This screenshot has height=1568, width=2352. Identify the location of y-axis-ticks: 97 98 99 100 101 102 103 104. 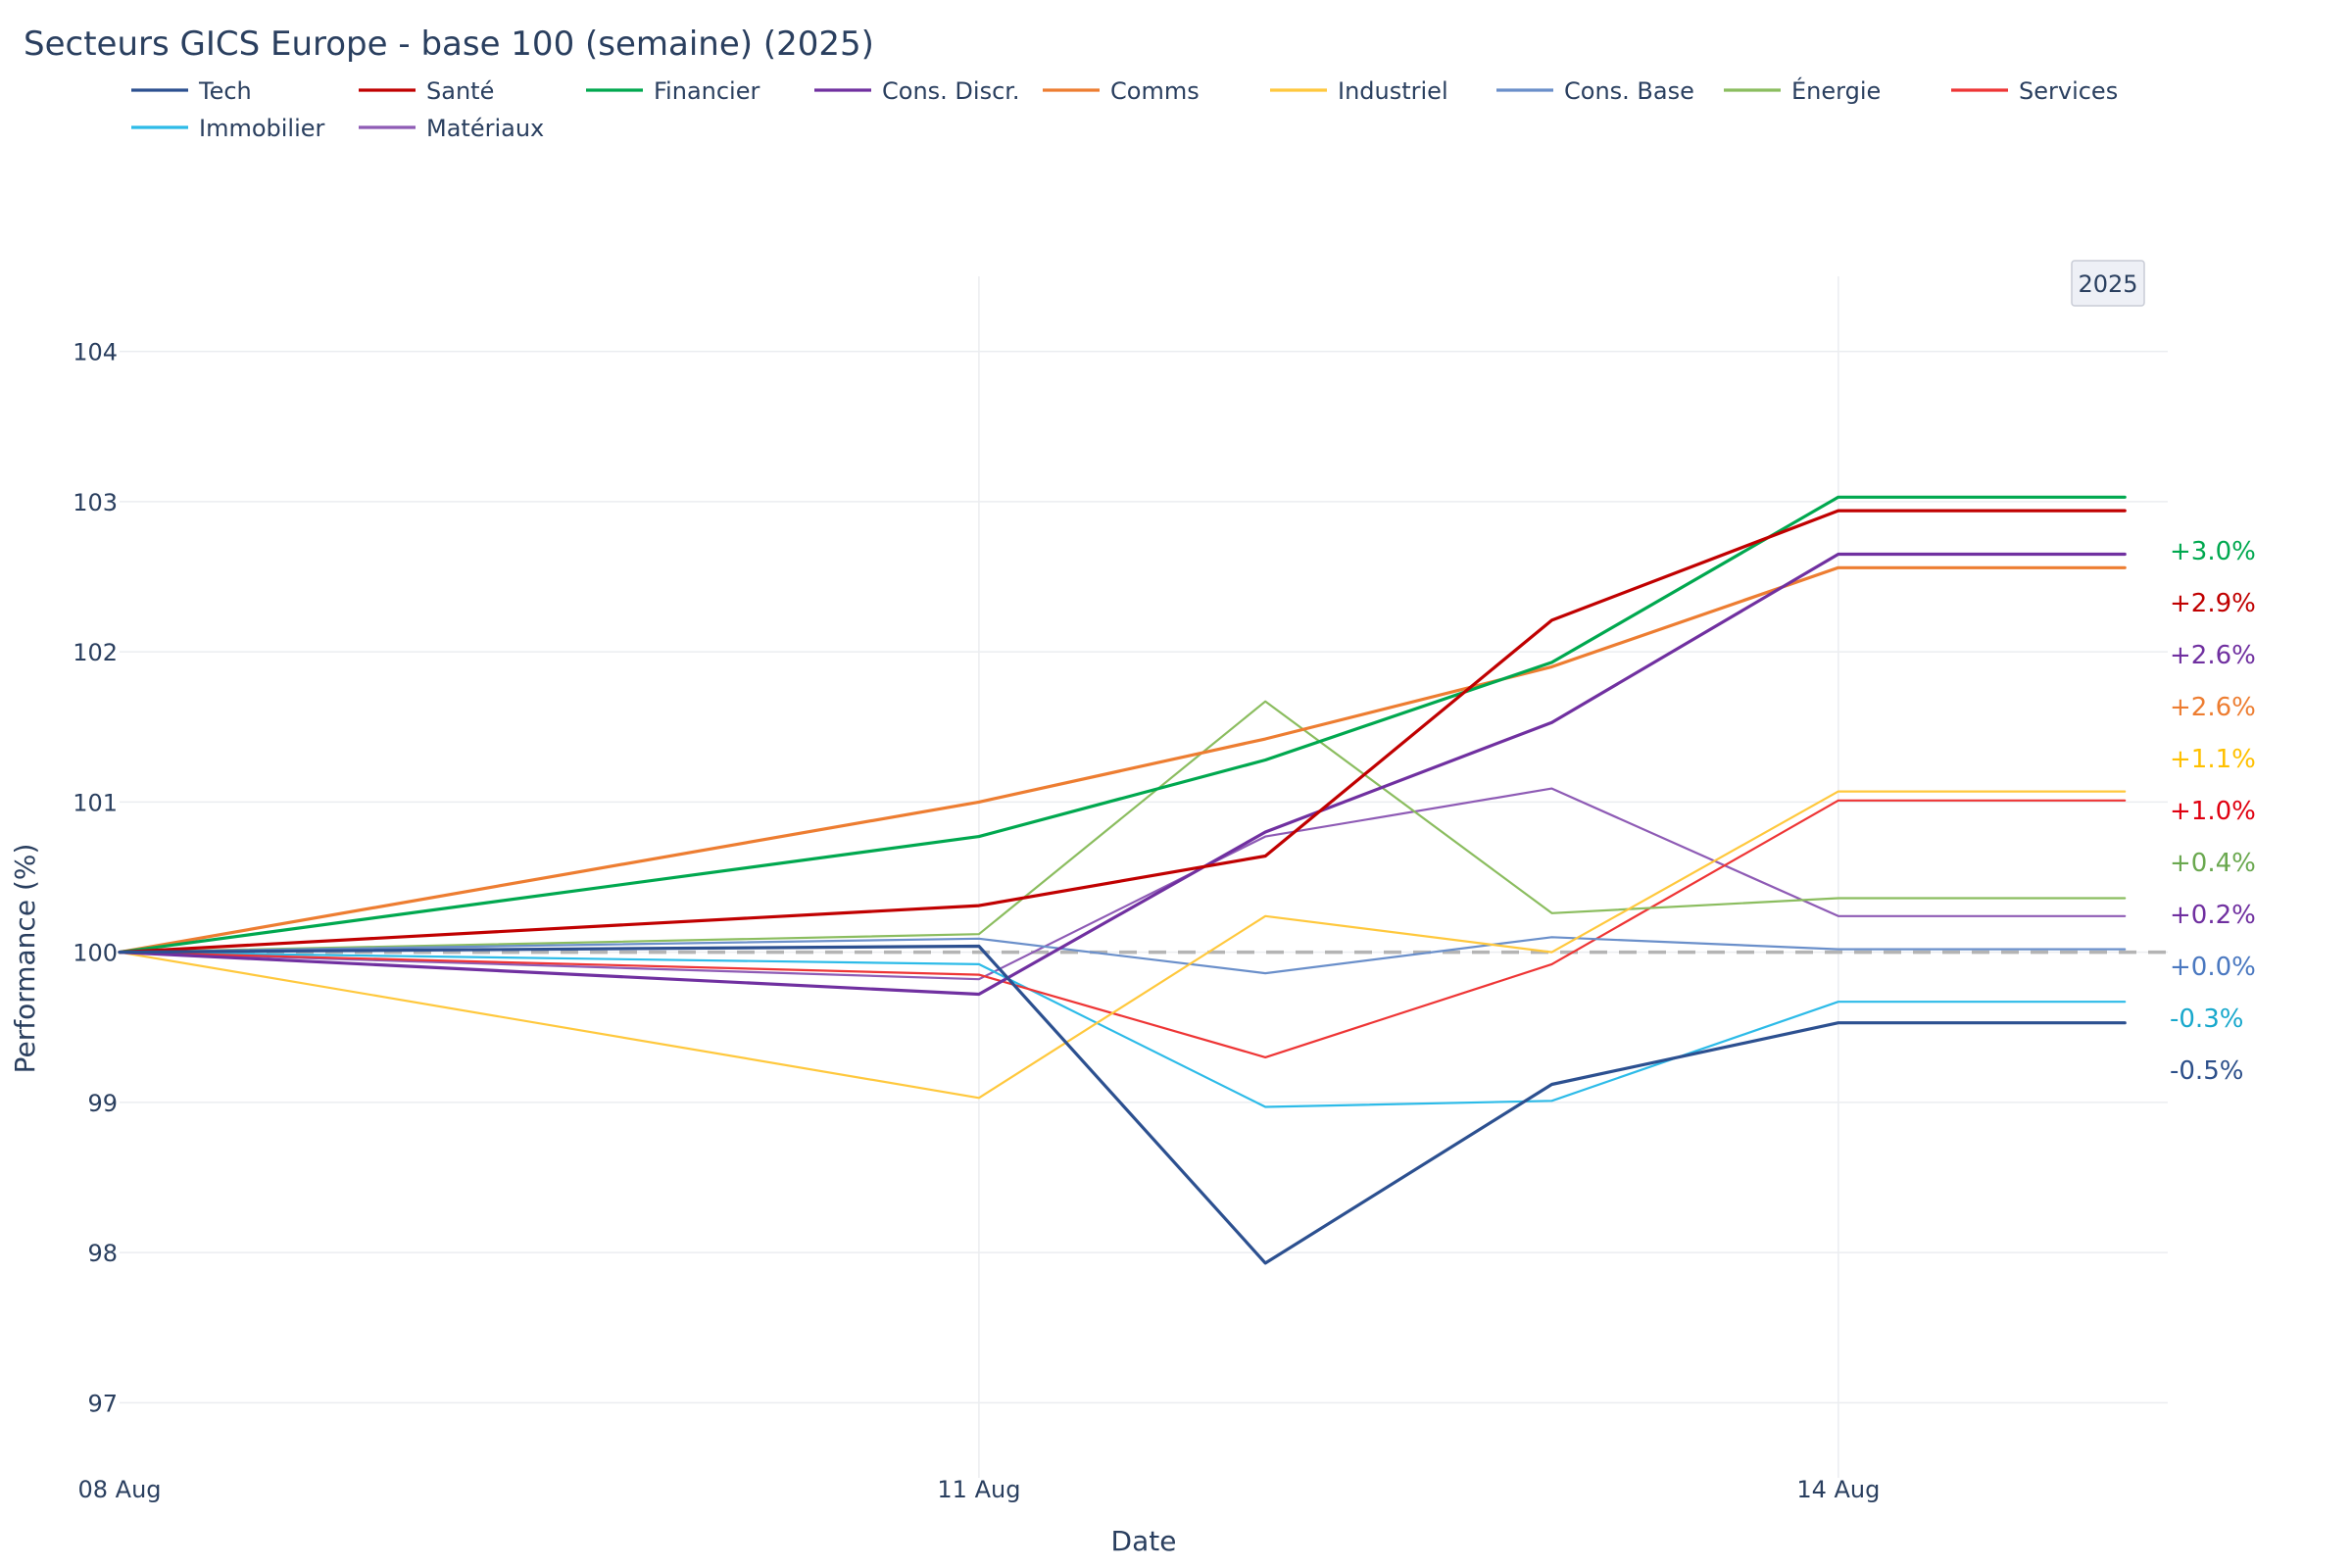
(95, 878).